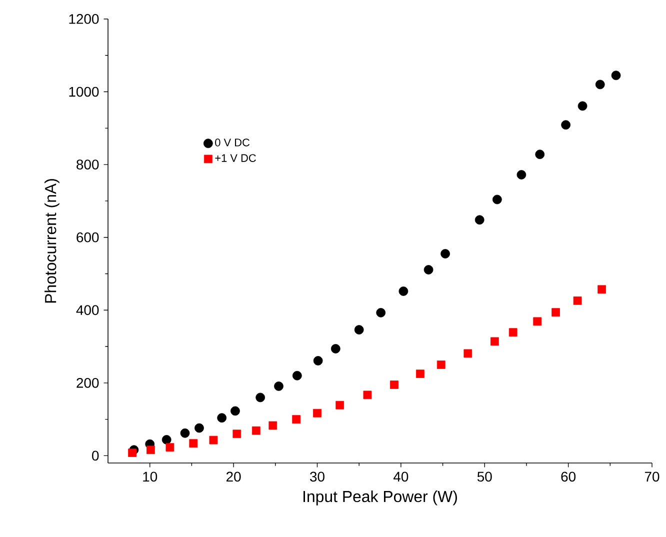 The width and height of the screenshot is (666, 537). What do you see at coordinates (52, 241) in the screenshot?
I see `y-axis-title: Photocurrent (nA)` at bounding box center [52, 241].